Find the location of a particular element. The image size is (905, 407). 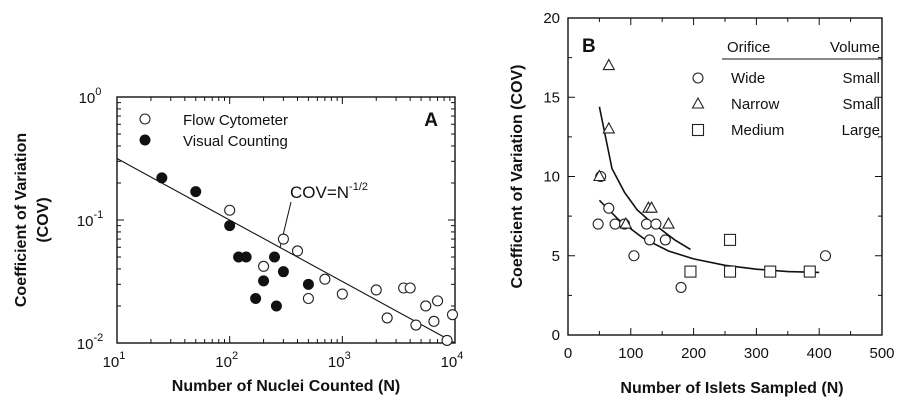

fit-annotation: COV=N-1/2 is located at coordinates (329, 191).